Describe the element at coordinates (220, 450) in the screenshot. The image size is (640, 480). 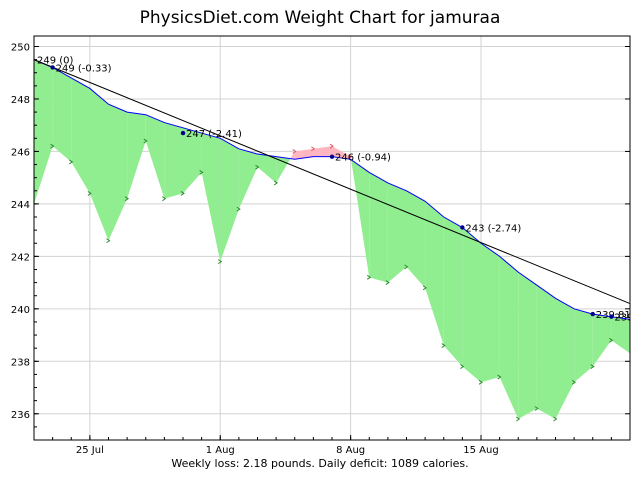
I see `x-tick-label: 1 Aug` at that location.